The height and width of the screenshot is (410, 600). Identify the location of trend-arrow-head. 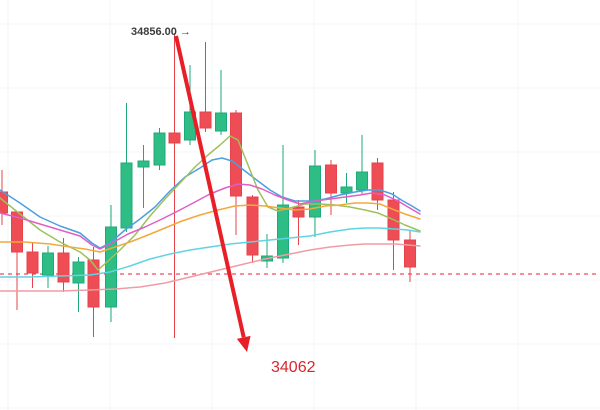
(243, 343).